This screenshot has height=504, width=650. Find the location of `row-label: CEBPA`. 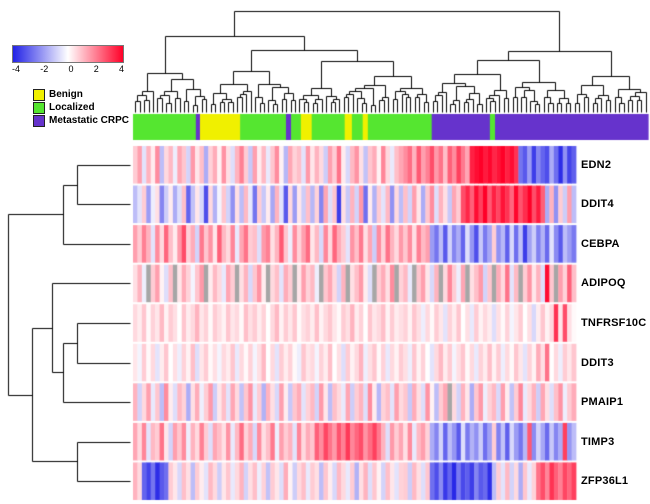

row-label: CEBPA is located at coordinates (600, 243).